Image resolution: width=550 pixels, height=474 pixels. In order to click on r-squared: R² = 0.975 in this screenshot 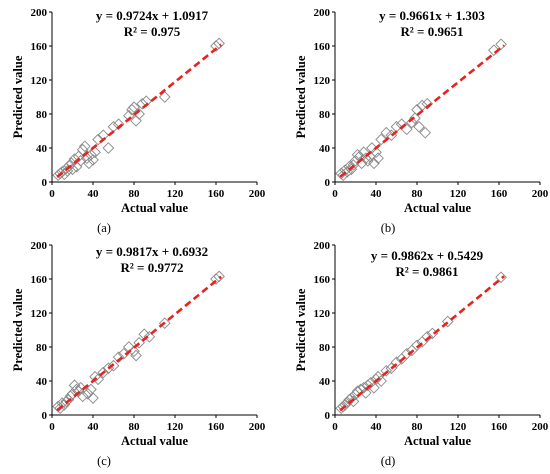, I will do `click(152, 31)`.